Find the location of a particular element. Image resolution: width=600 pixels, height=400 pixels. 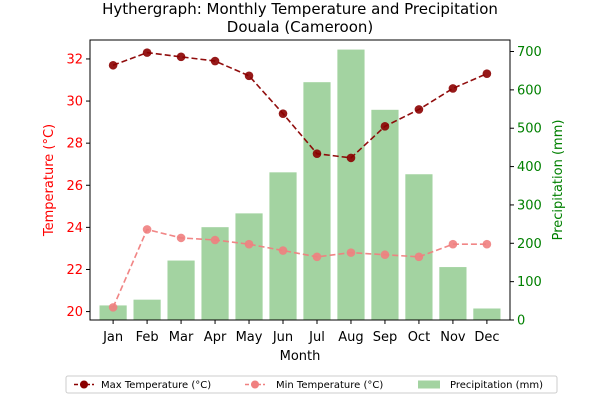

min-temp-point-jun is located at coordinates (283, 250).